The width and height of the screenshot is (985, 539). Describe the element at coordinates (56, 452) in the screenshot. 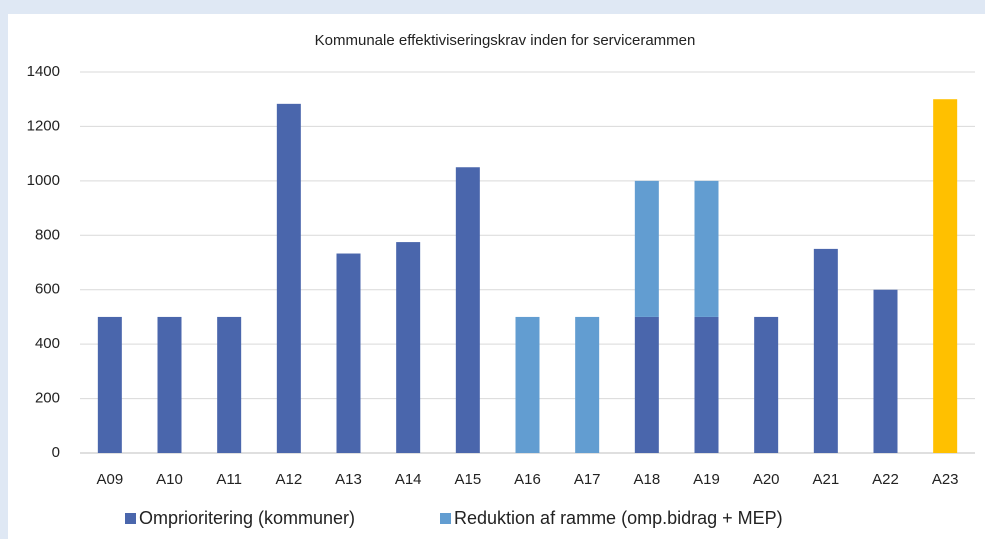

I see `y-tick-label: 0` at that location.